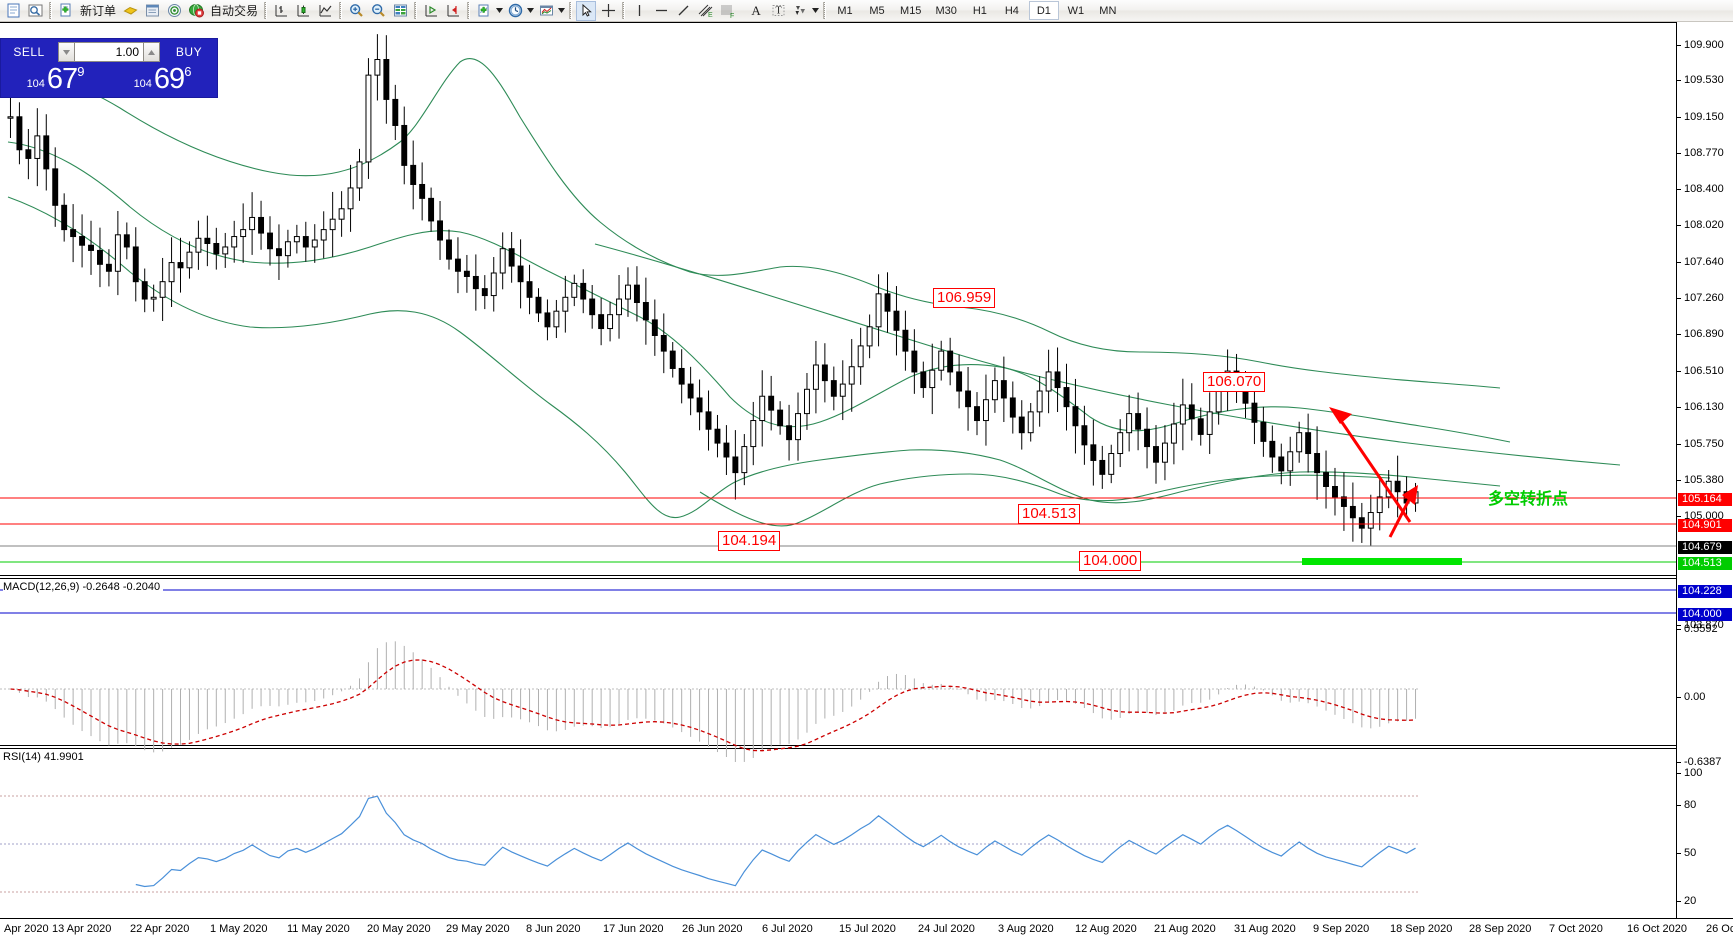 This screenshot has height=942, width=1733. What do you see at coordinates (845, 10) in the screenshot?
I see `timeframe-m1-button: M1` at bounding box center [845, 10].